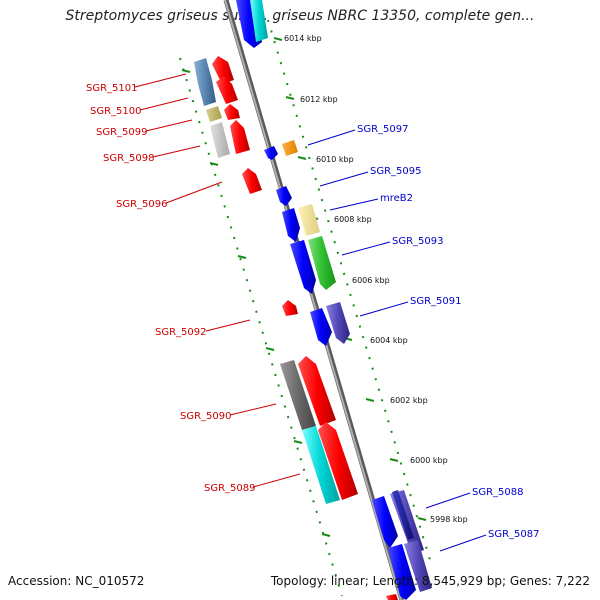  What do you see at coordinates (181, 332) in the screenshot?
I see `gene-label: SGR_5092` at bounding box center [181, 332].